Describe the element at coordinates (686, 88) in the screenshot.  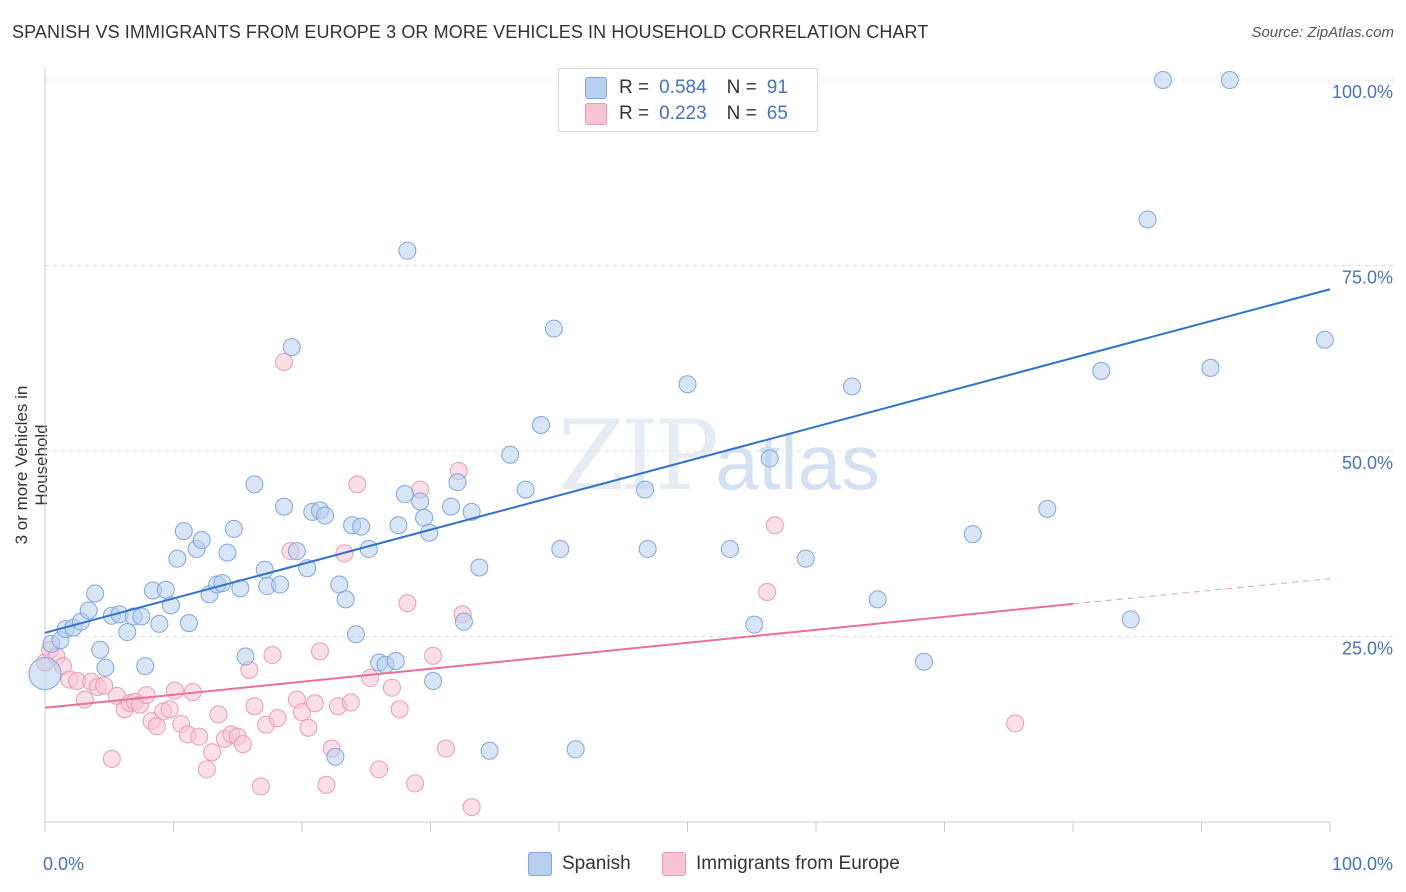
I see `legend-row-spanish: R = 0.584 N = 91` at that location.